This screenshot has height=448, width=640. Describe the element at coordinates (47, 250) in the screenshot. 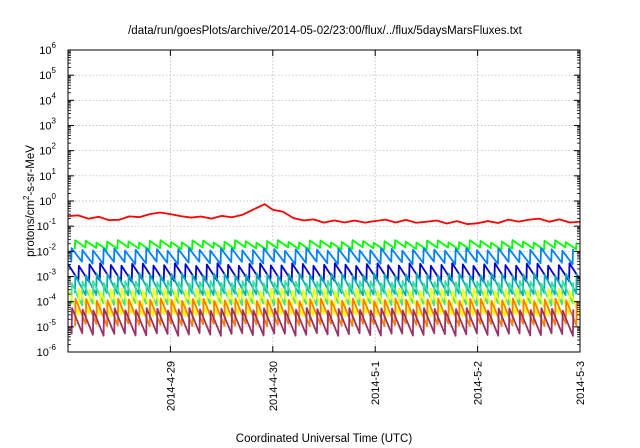

I see `y-tick-label: 10⁻²` at that location.